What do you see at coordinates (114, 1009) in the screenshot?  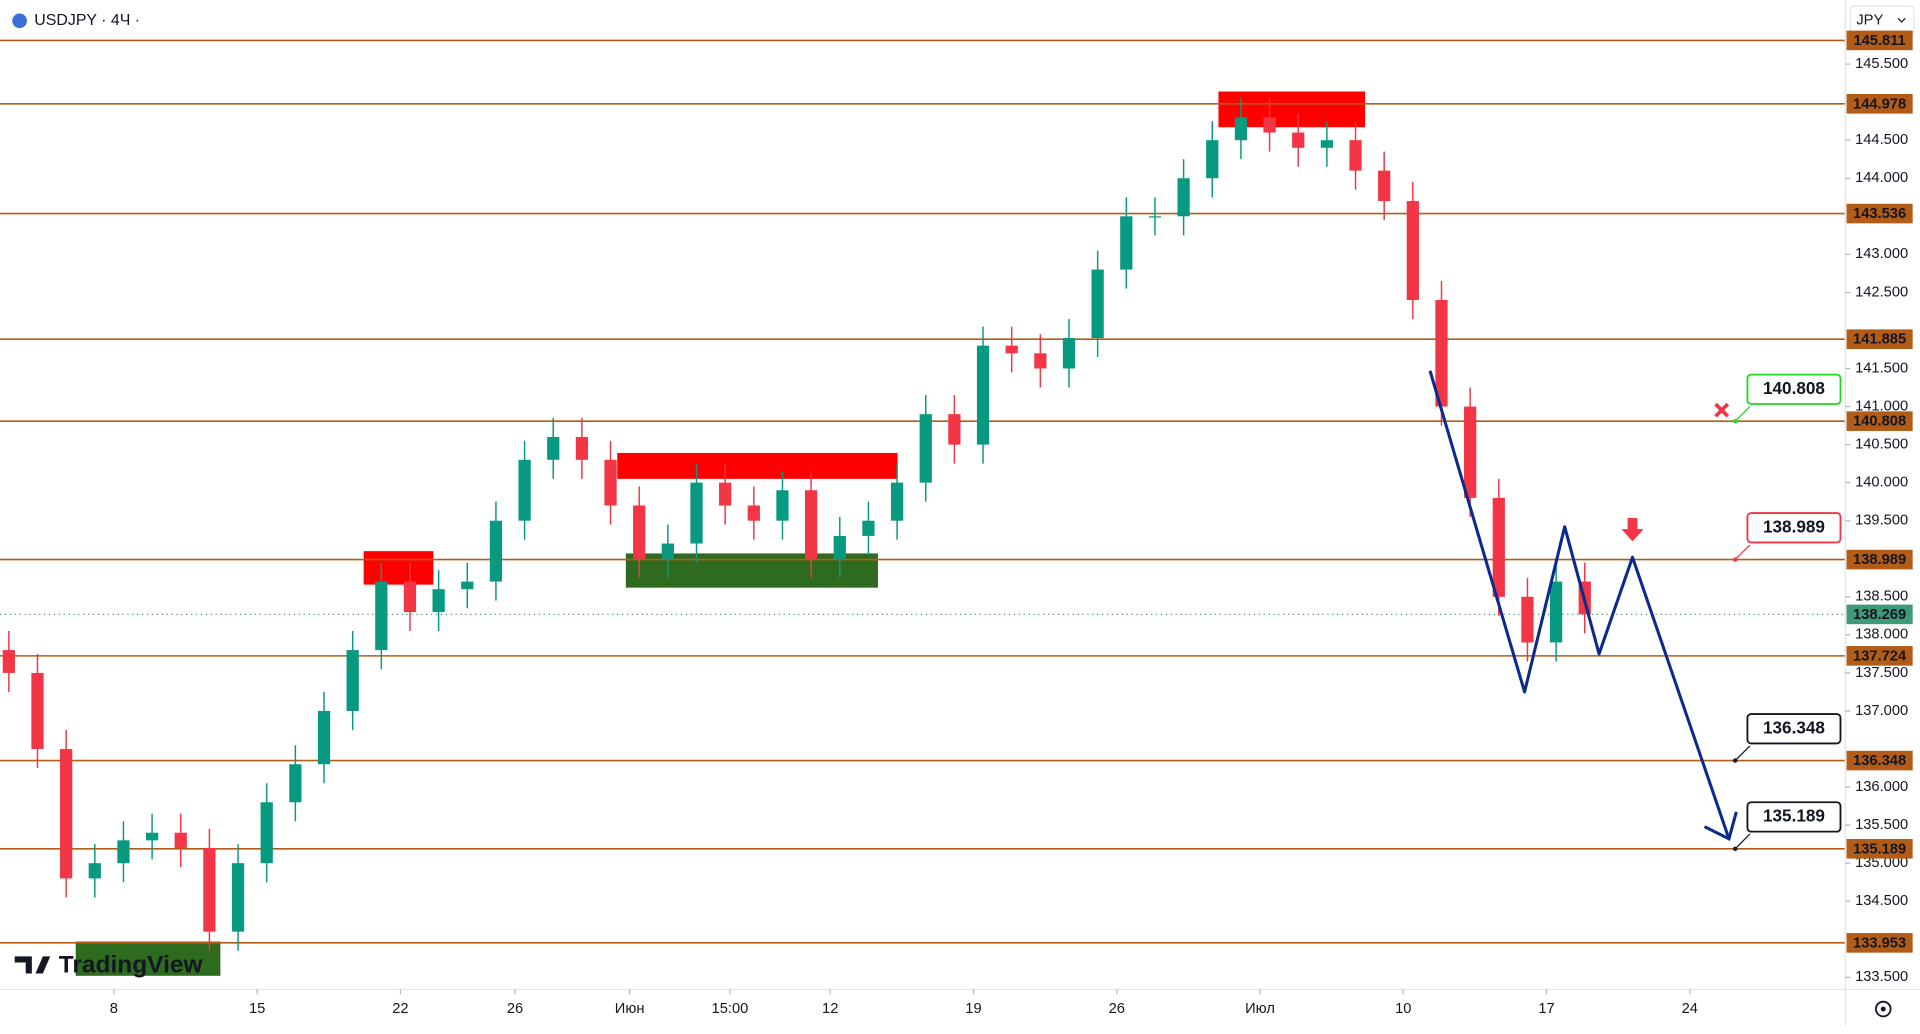 I see `x-tick-label: 8` at bounding box center [114, 1009].